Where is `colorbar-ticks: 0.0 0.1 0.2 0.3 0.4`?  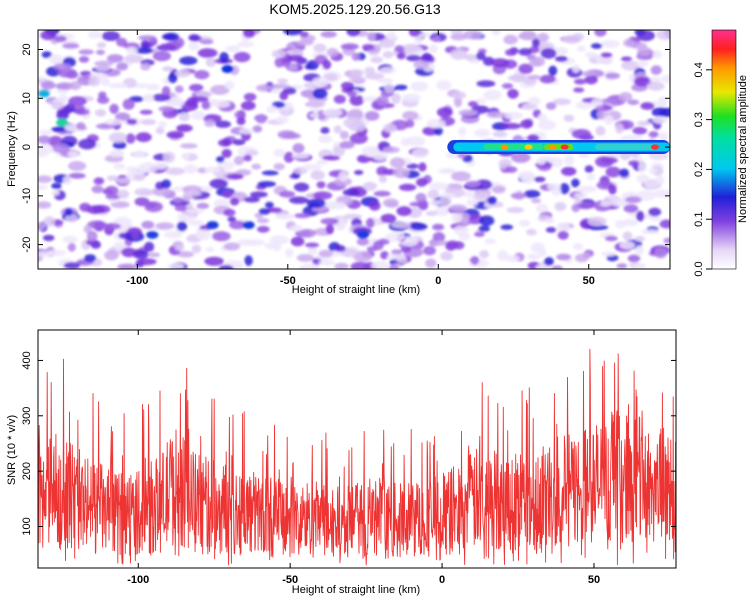
colorbar-ticks: 0.0 0.1 0.2 0.3 0.4 is located at coordinates (702, 169).